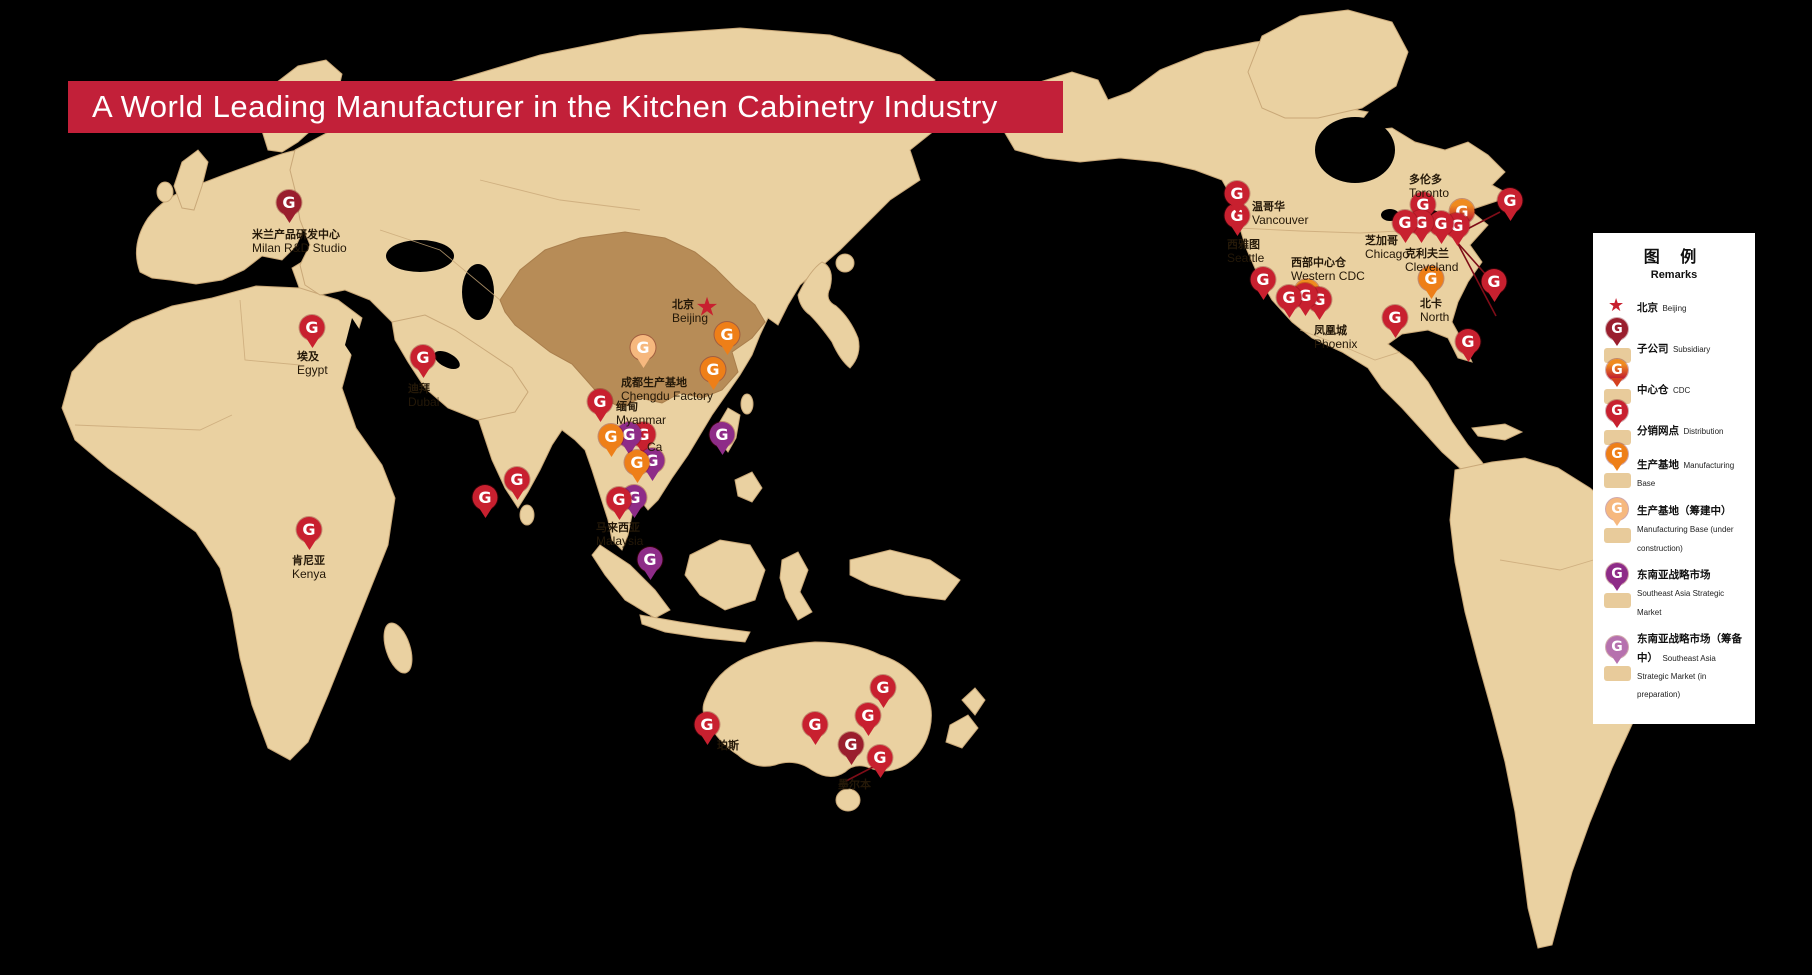  What do you see at coordinates (1468, 345) in the screenshot?
I see `map-pin-florida: G` at bounding box center [1468, 345].